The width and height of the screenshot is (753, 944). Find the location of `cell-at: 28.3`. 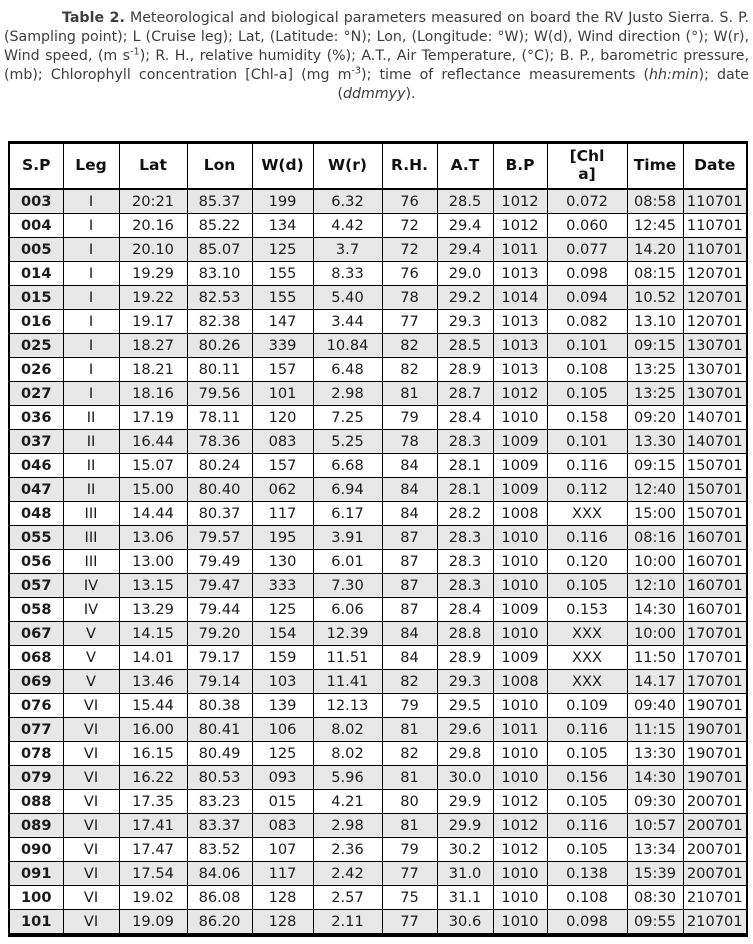

cell-at: 28.3 is located at coordinates (465, 441).